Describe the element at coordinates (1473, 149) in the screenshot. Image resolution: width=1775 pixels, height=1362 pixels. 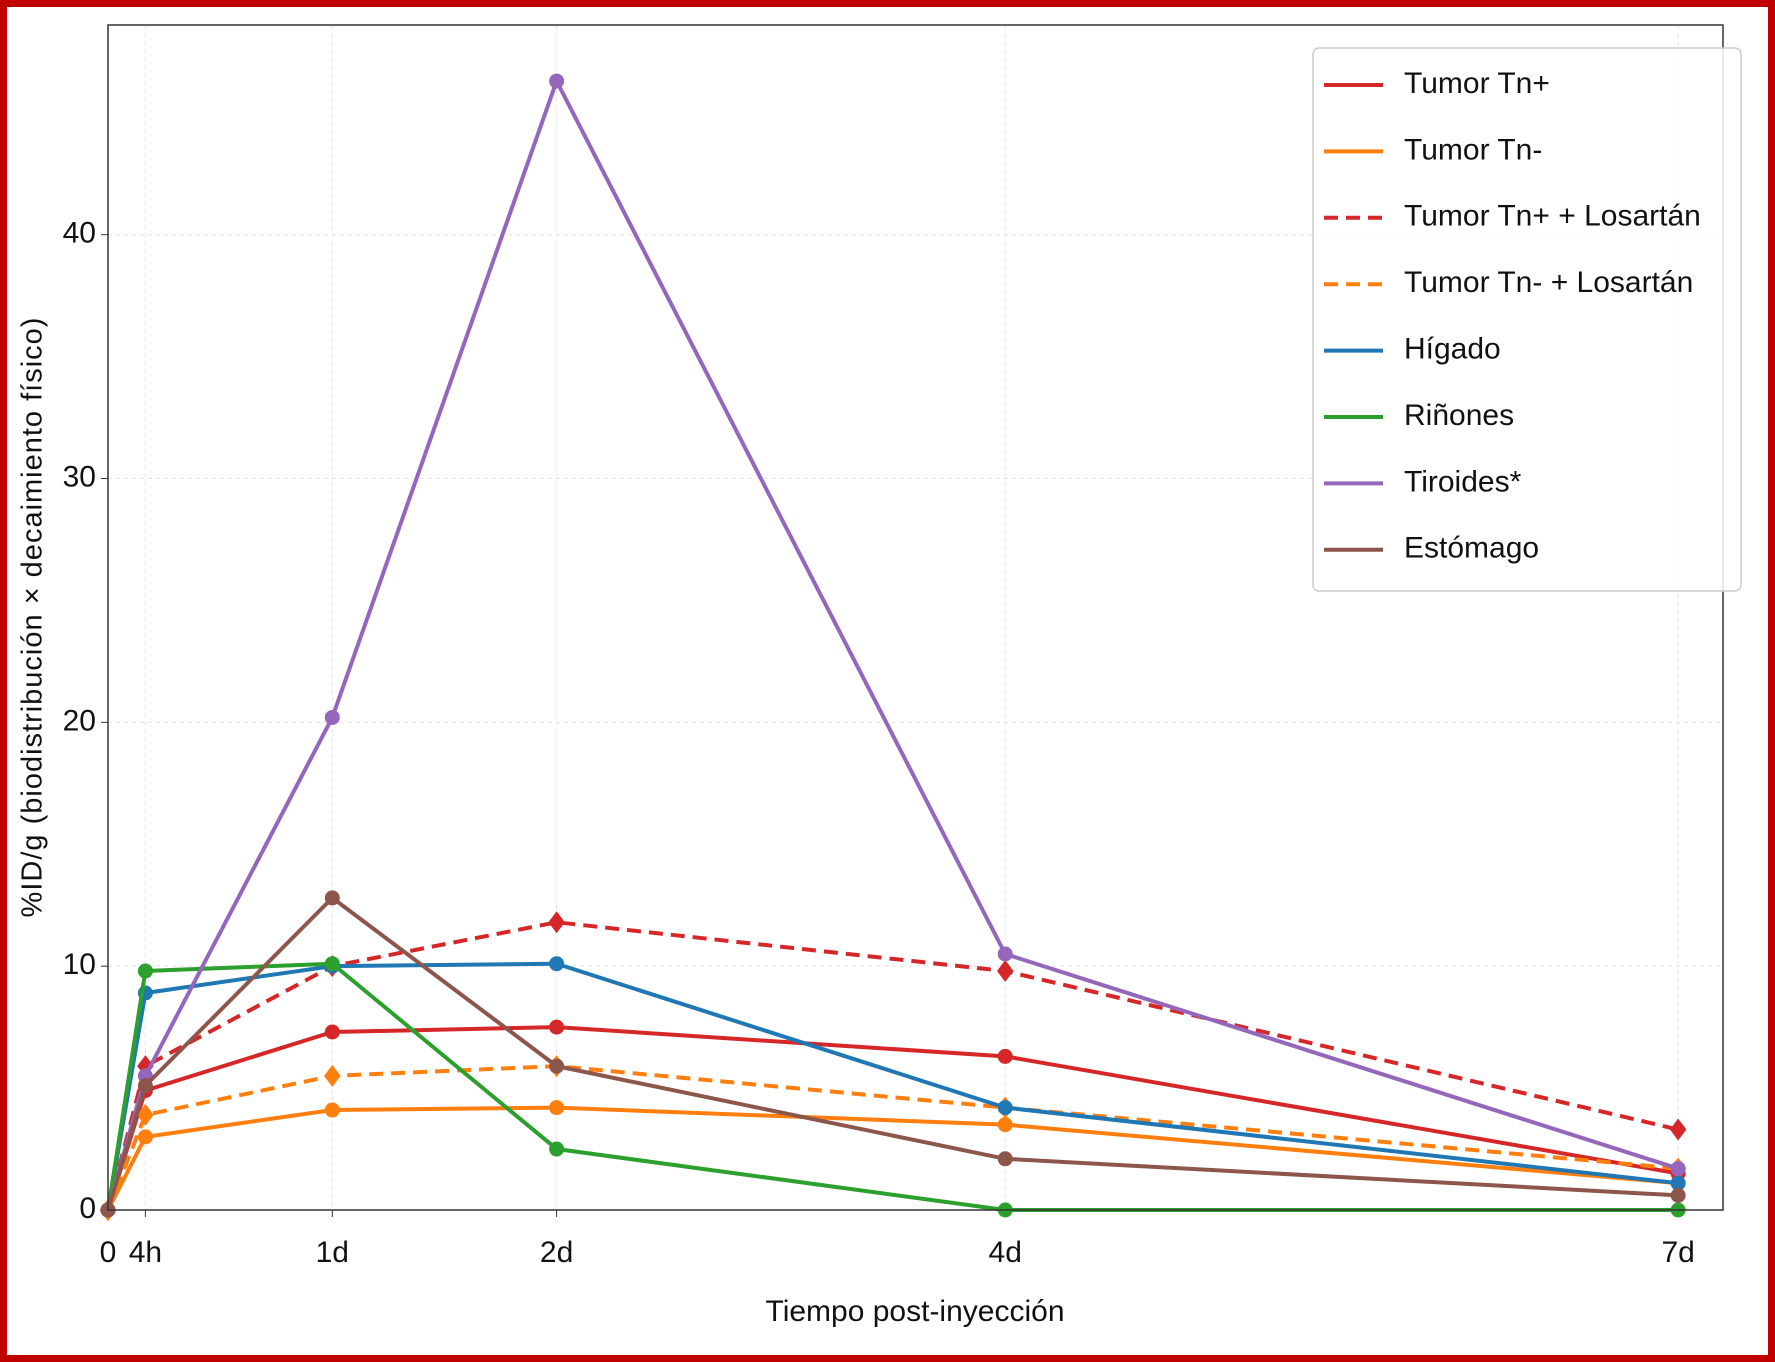
I see `legend-label: Tumor Tn-` at that location.